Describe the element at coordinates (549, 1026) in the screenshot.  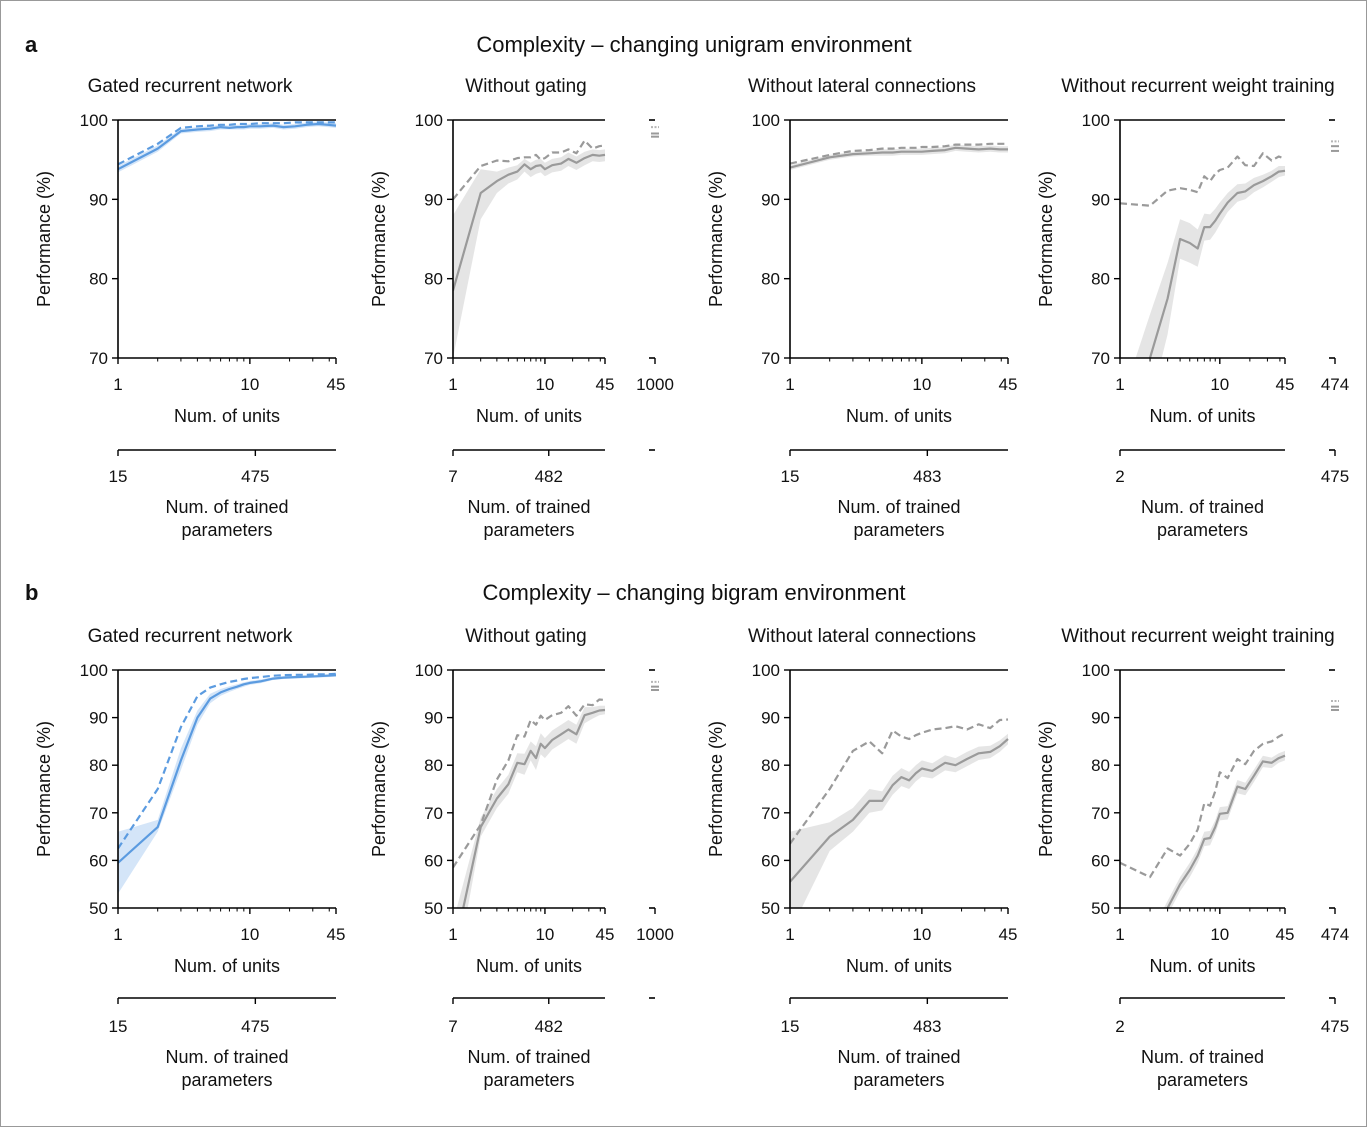
I see `x2-tick-label: 482` at that location.